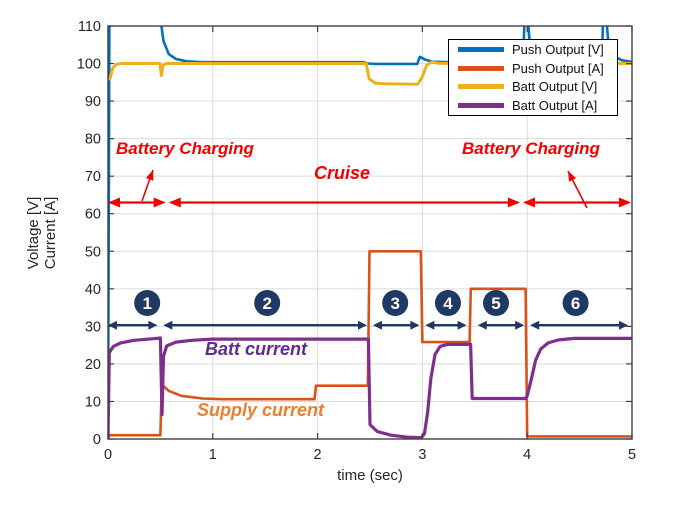  I want to click on phase-arrow-5-left-arrowhead, so click(482, 325).